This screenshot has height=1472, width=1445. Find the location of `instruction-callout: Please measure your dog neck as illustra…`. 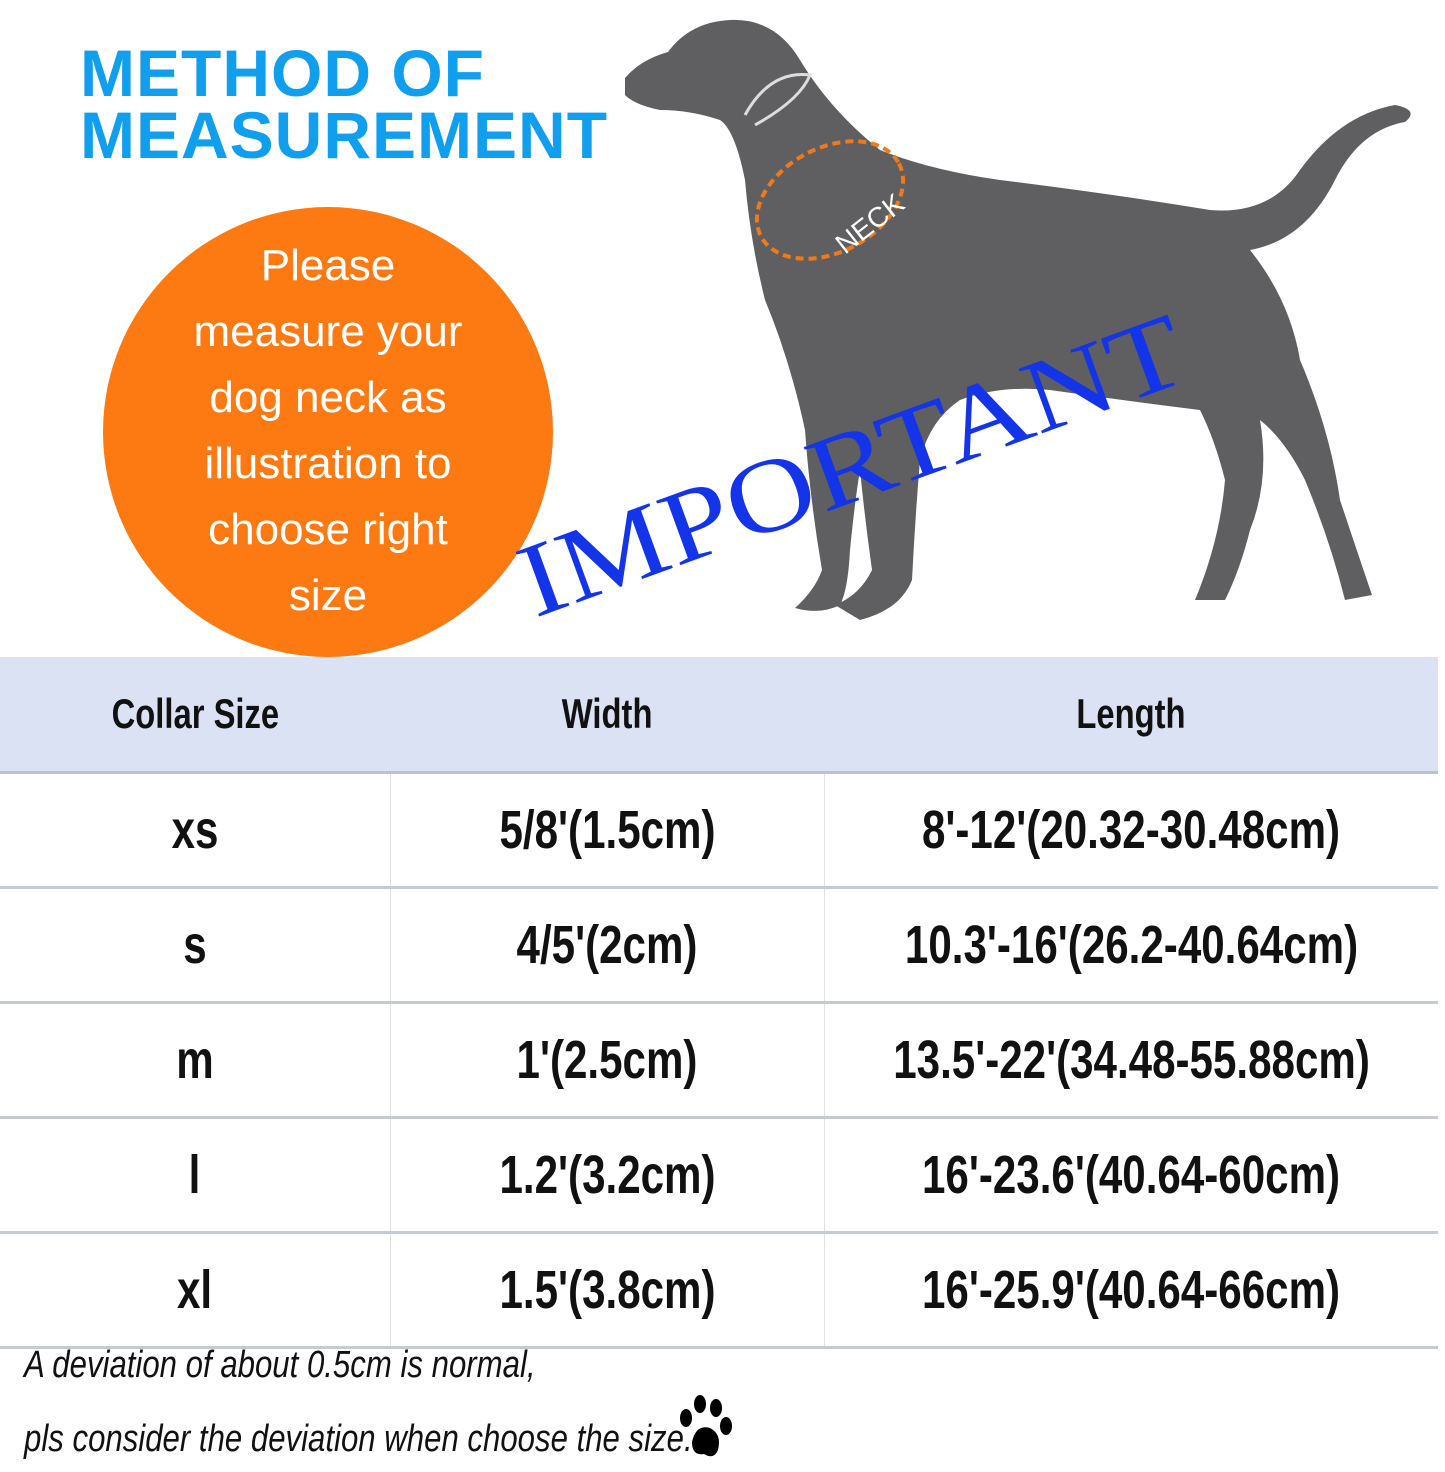

instruction-callout: Please measure your dog neck as illustra… is located at coordinates (328, 432).